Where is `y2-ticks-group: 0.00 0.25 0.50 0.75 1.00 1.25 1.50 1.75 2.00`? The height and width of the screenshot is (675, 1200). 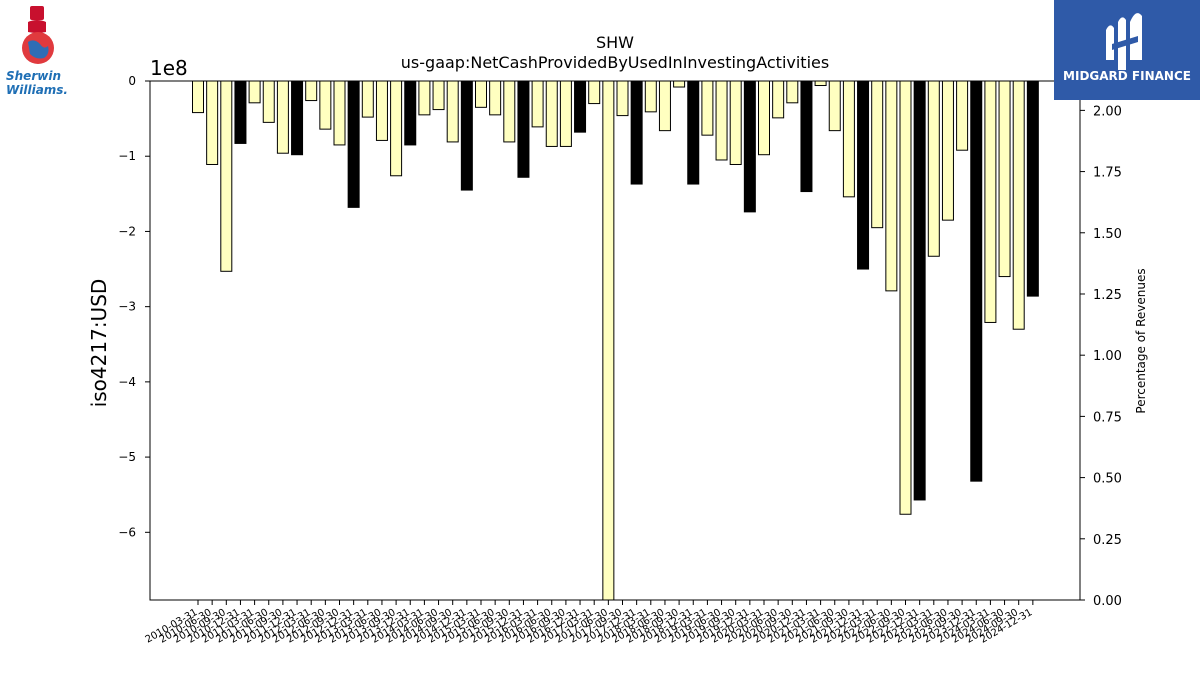 y2-ticks-group: 0.00 0.25 0.50 0.75 1.00 1.25 1.50 1.75 2.00 is located at coordinates (1101, 356).